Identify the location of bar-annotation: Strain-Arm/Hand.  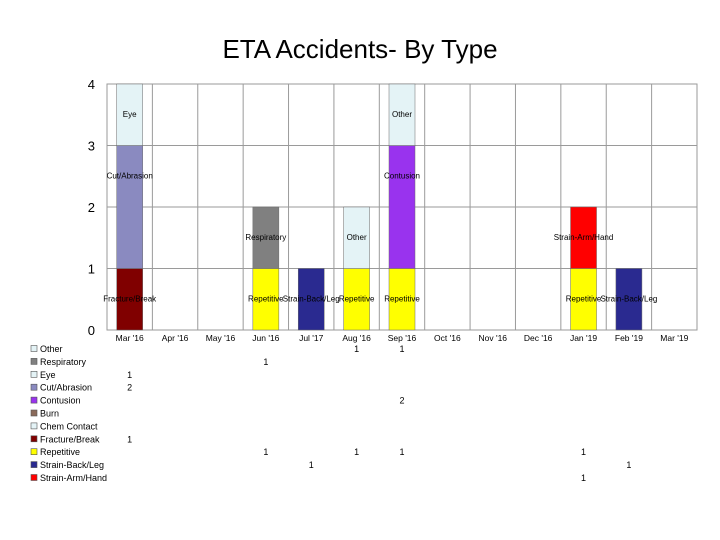
(584, 237).